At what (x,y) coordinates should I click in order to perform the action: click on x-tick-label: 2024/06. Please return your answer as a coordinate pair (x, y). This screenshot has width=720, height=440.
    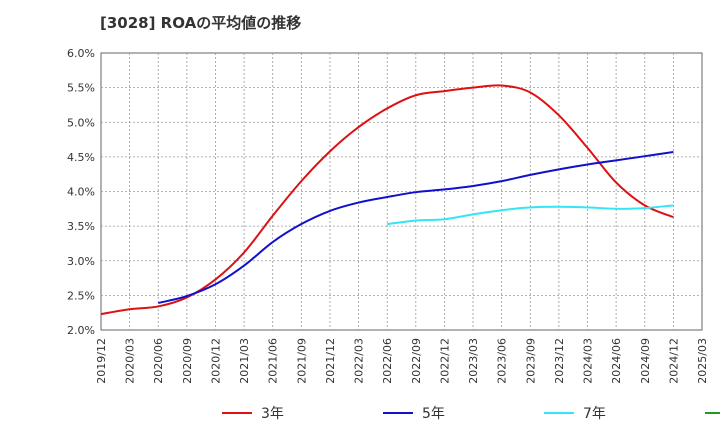
    Looking at the image, I should click on (616, 361).